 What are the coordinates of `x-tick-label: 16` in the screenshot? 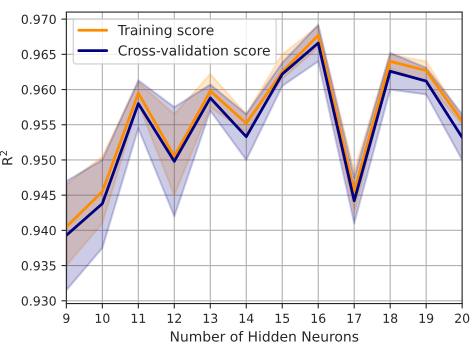 It's located at (319, 318).